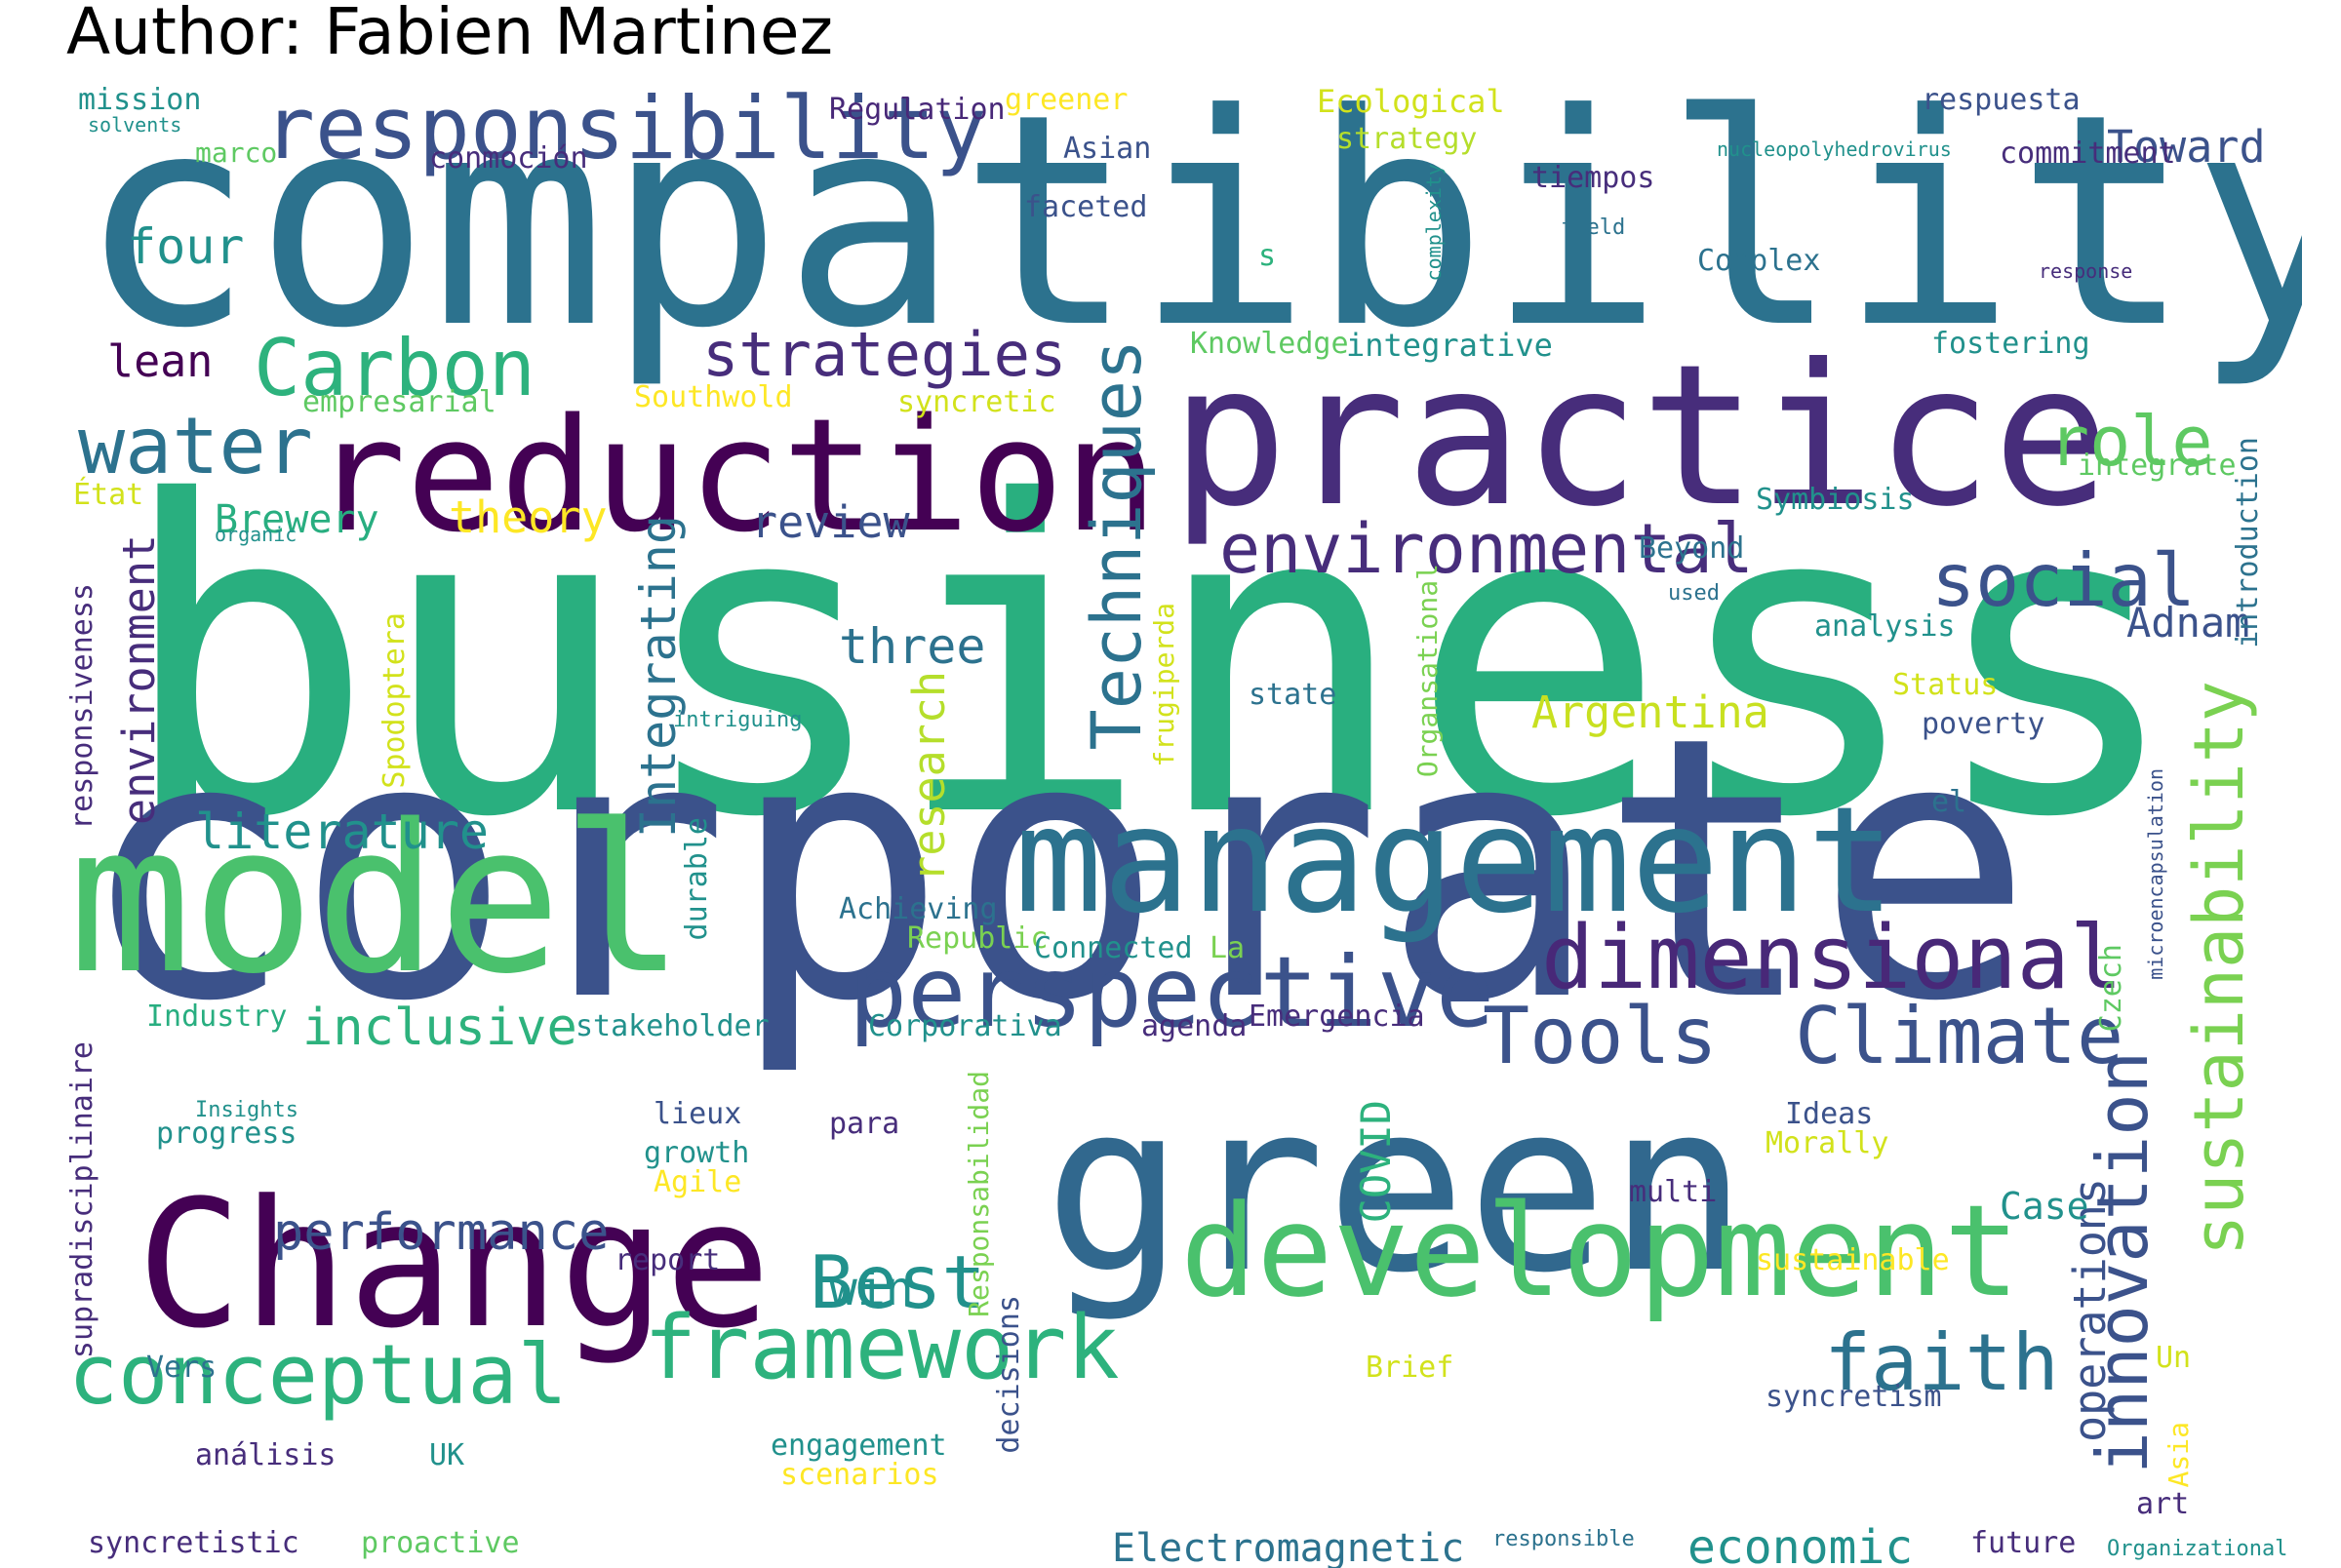  Describe the element at coordinates (1288, 1547) in the screenshot. I see `word-electromagnetic: Electromagnetic` at that location.